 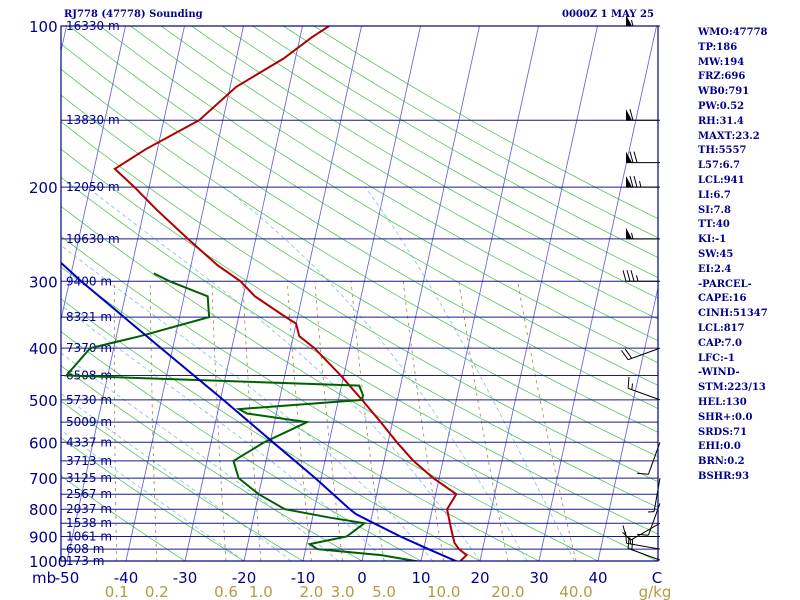 I want to click on temperature-tick-label: -20, so click(x=244, y=578).